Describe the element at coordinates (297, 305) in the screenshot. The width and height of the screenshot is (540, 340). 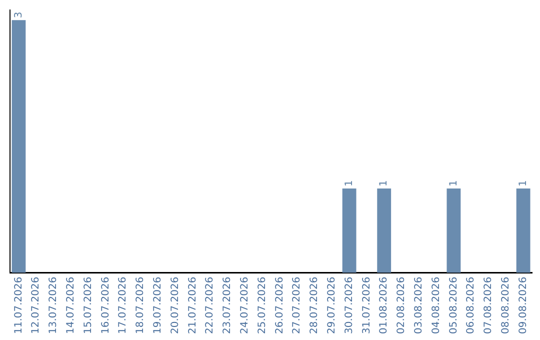
I see `x-tick-label: 27.07.2026` at that location.